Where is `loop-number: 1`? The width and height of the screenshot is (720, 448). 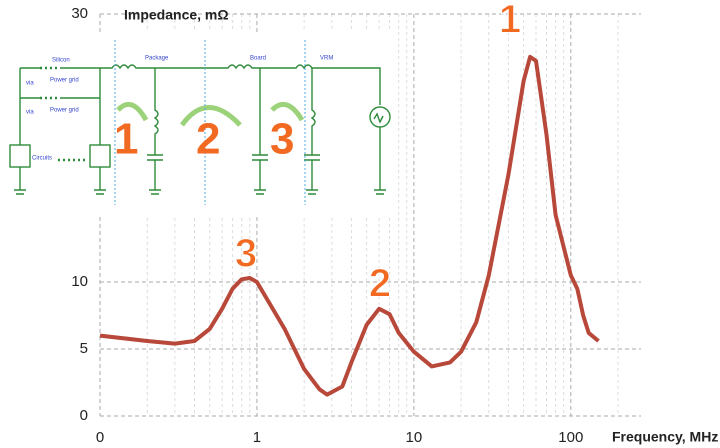 loop-number: 1 is located at coordinates (126, 139).